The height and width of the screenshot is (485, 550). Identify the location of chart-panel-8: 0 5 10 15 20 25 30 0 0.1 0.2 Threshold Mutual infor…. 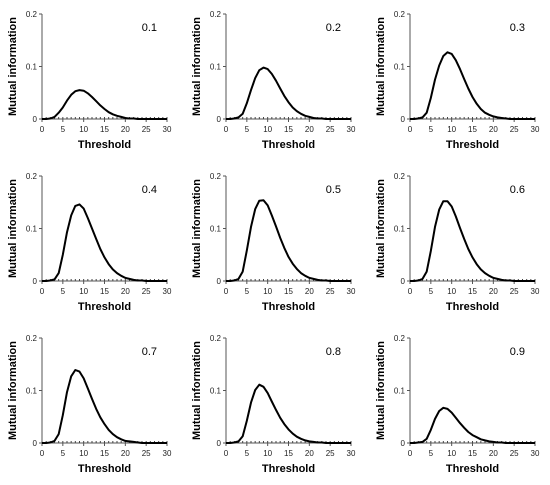
(273, 404).